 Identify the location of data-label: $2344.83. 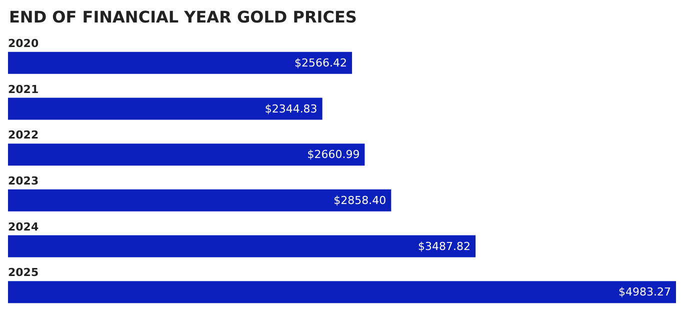
(291, 109).